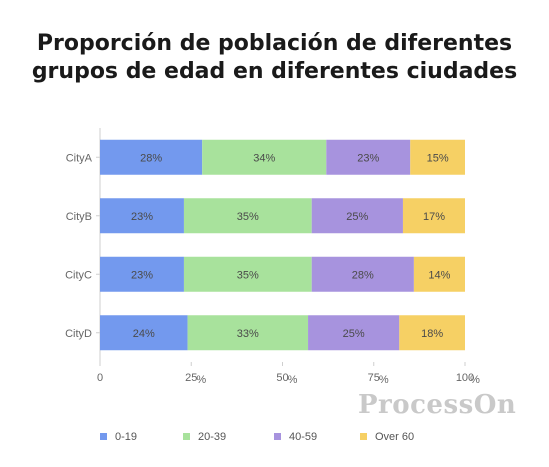 The height and width of the screenshot is (467, 549). What do you see at coordinates (79, 158) in the screenshot?
I see `category-label-citya: CityA` at bounding box center [79, 158].